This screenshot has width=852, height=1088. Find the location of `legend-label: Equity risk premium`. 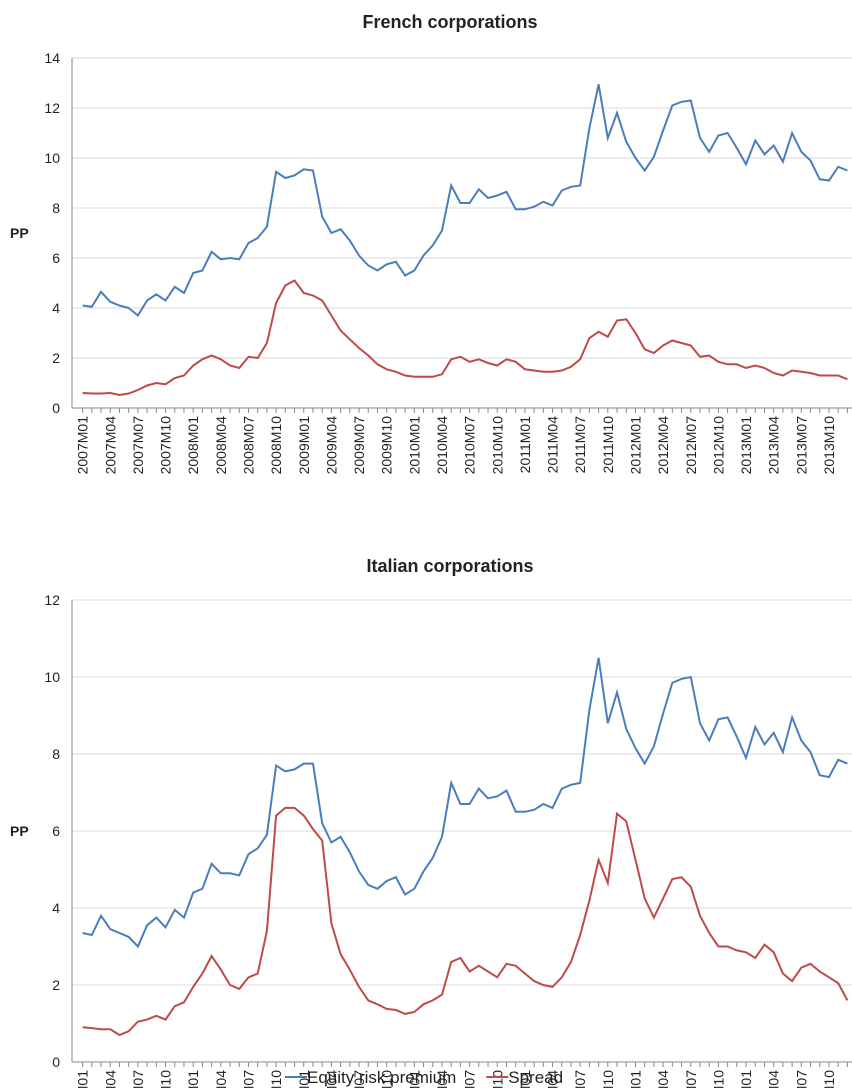

legend-label: Equity risk premium is located at coordinates (381, 1077).